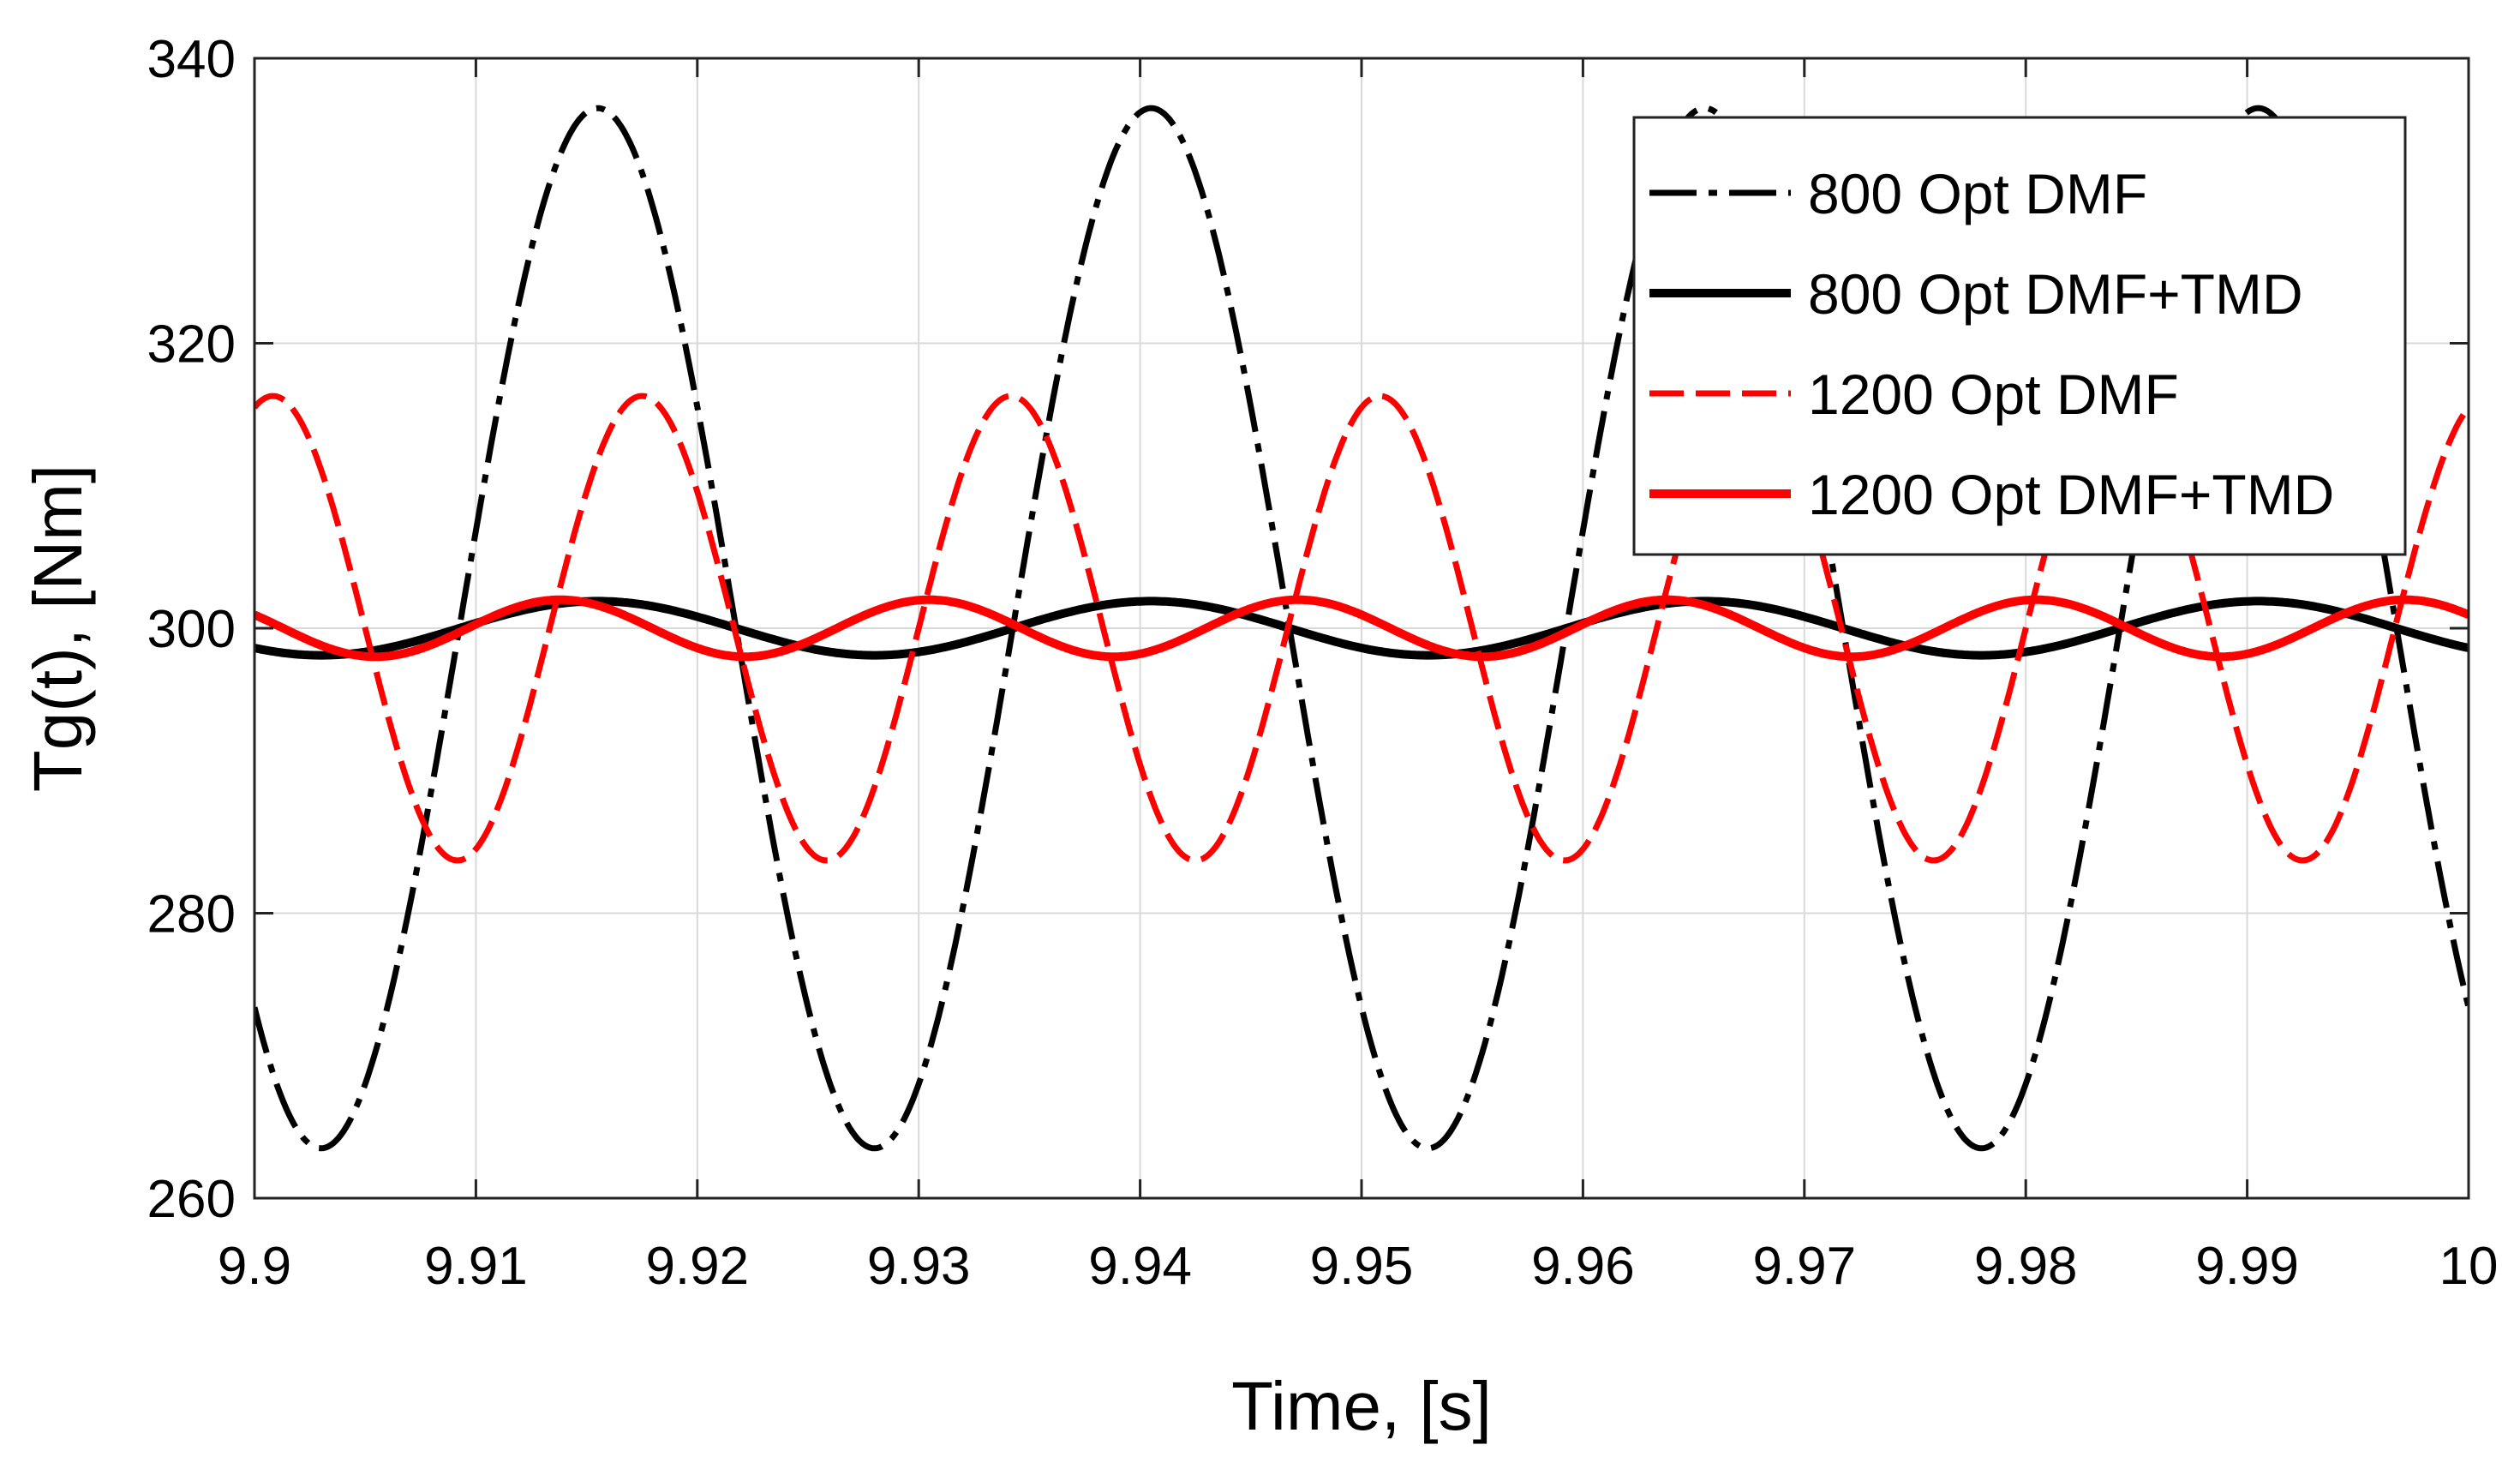  What do you see at coordinates (919, 1266) in the screenshot?
I see `x-tick-label: 9.93` at bounding box center [919, 1266].